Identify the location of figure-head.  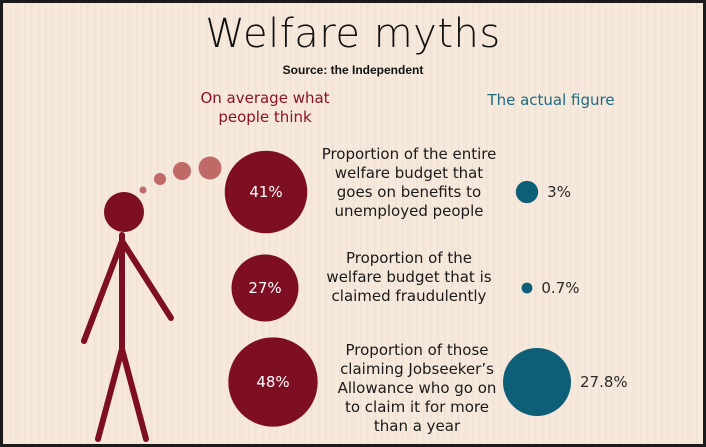
(124, 212).